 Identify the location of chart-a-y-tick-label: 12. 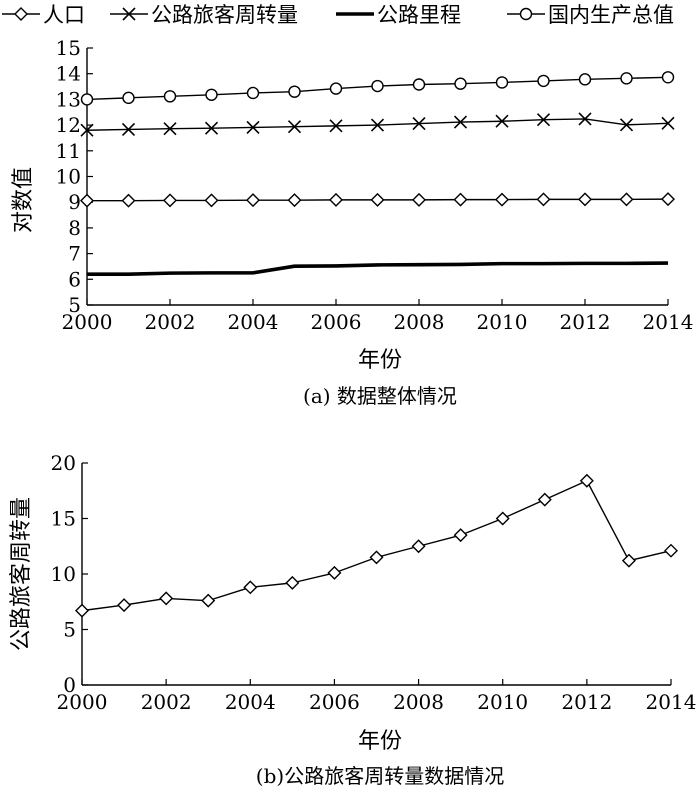
(68, 125).